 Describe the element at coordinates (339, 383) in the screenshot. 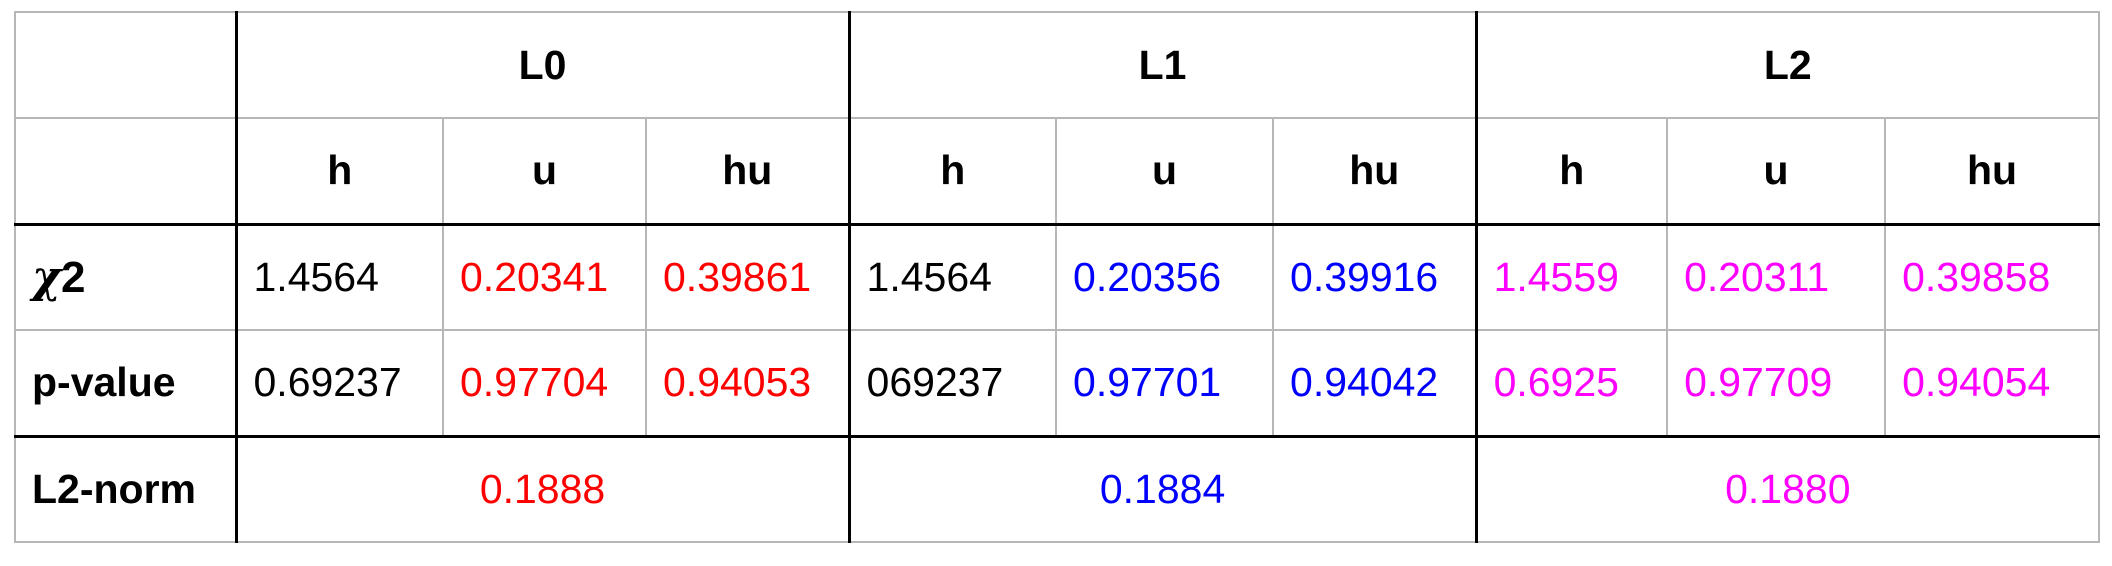

I see `pvalue-l0-h: 0.69237` at that location.